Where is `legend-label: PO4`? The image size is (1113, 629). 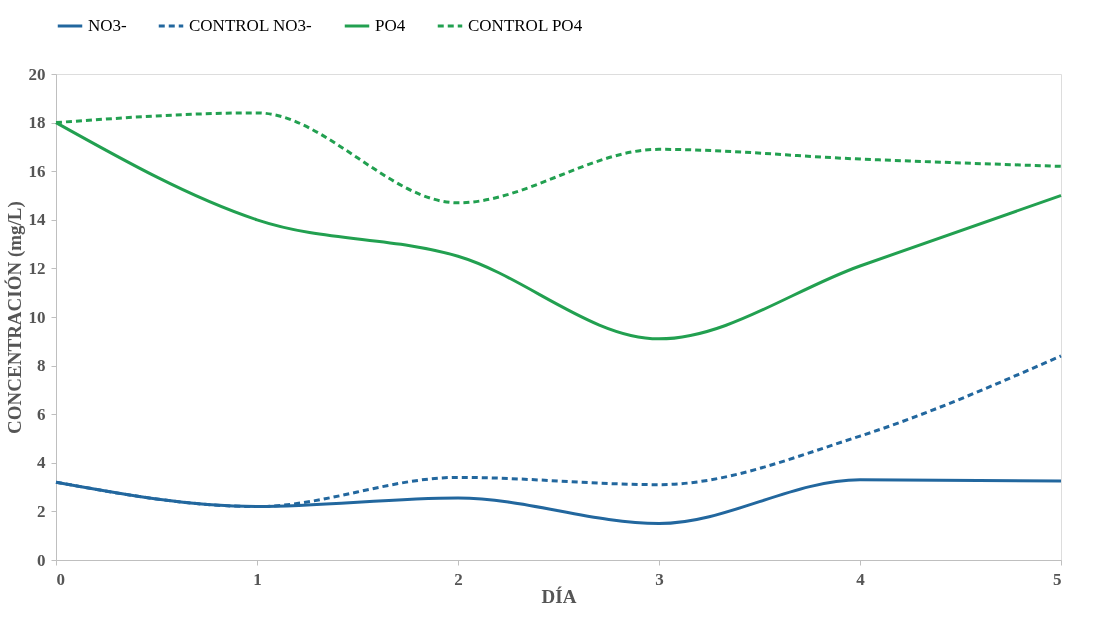
legend-label: PO4 is located at coordinates (390, 25).